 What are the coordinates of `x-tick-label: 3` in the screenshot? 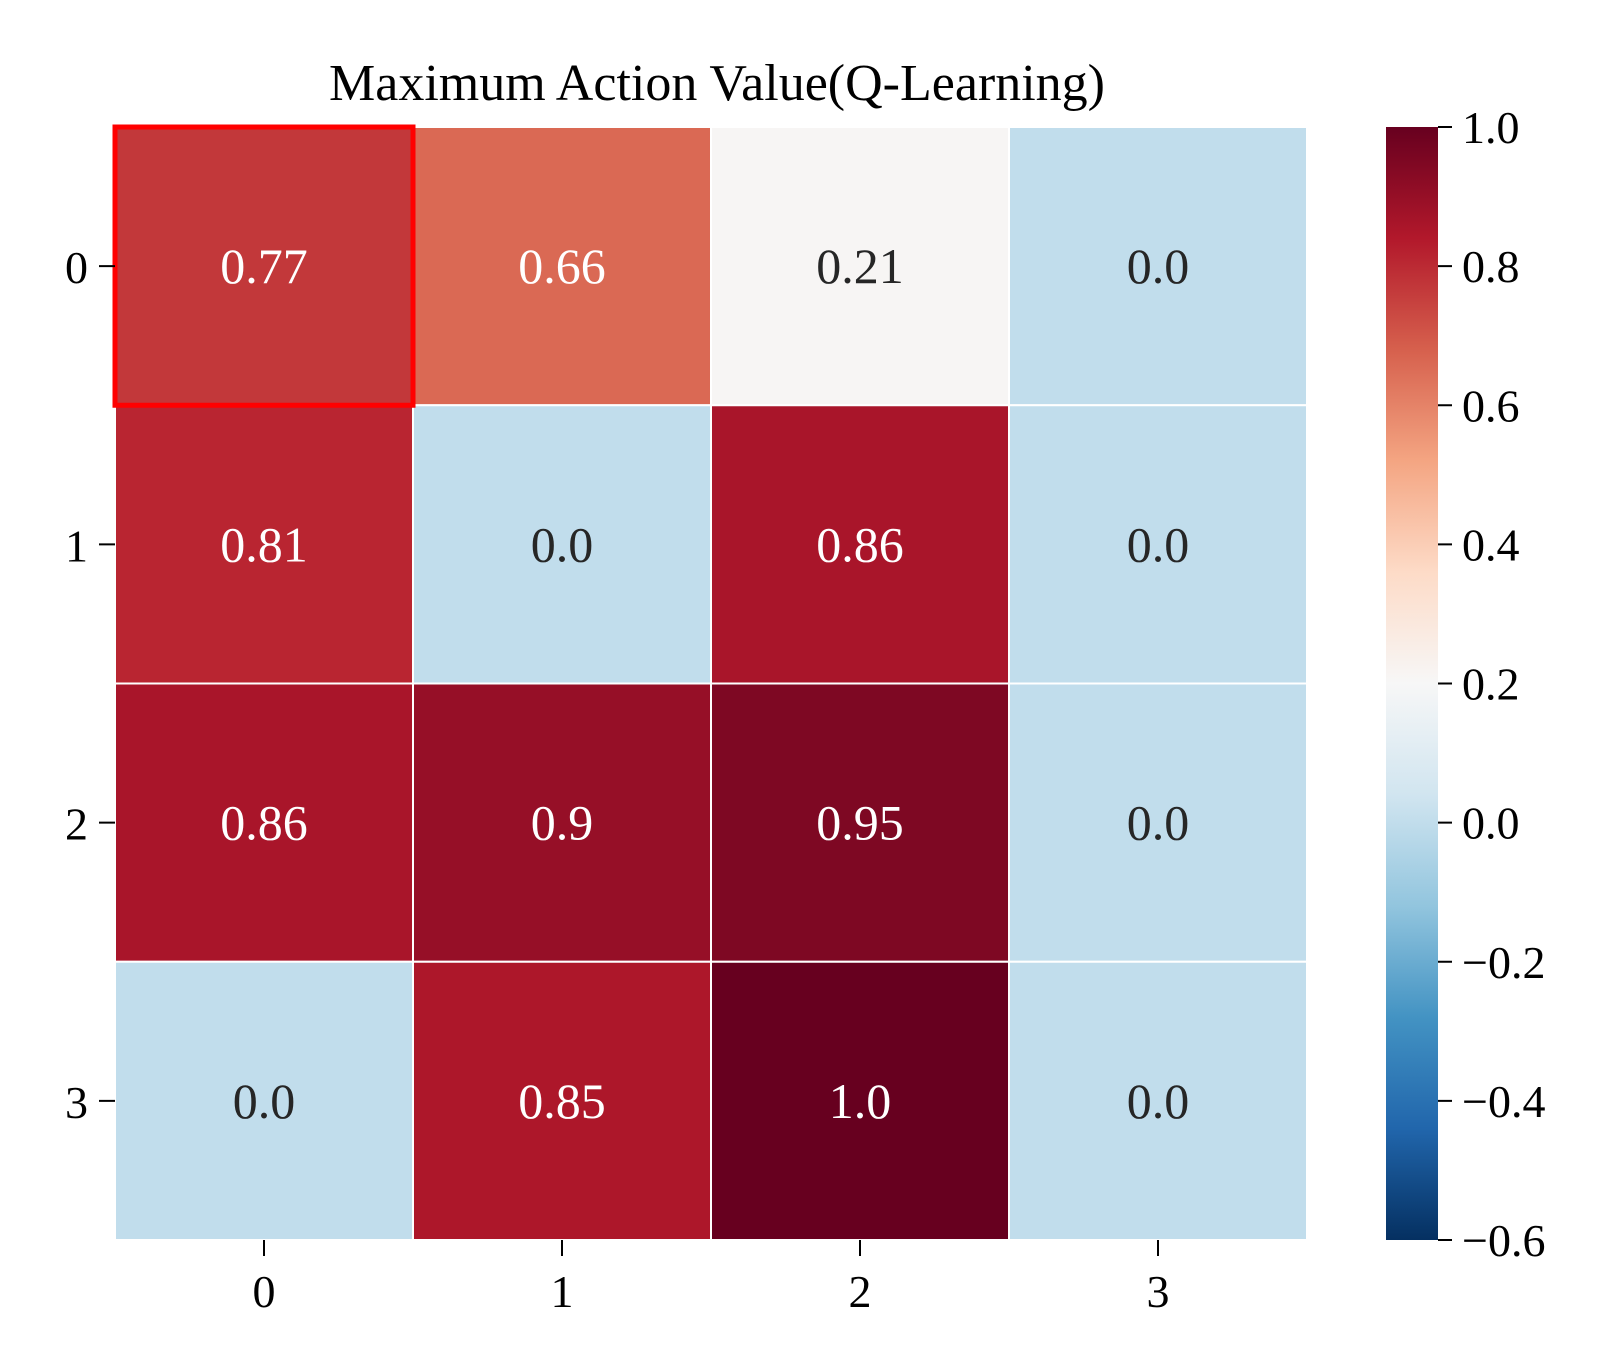 It's located at (1158, 1291).